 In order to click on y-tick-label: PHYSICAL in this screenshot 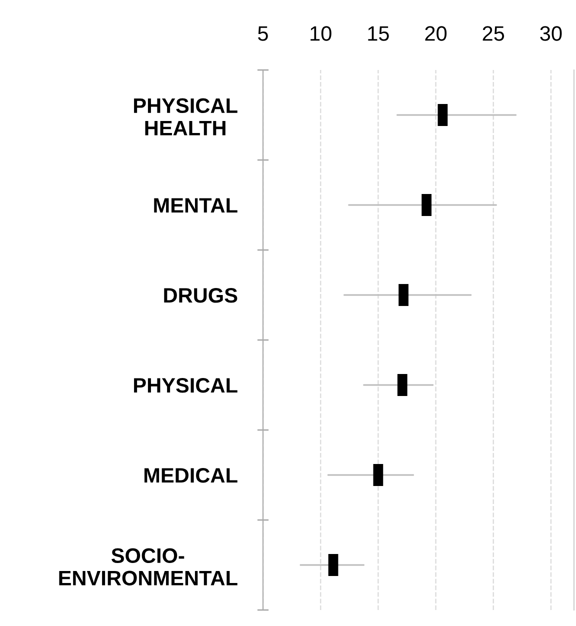, I will do `click(186, 385)`.